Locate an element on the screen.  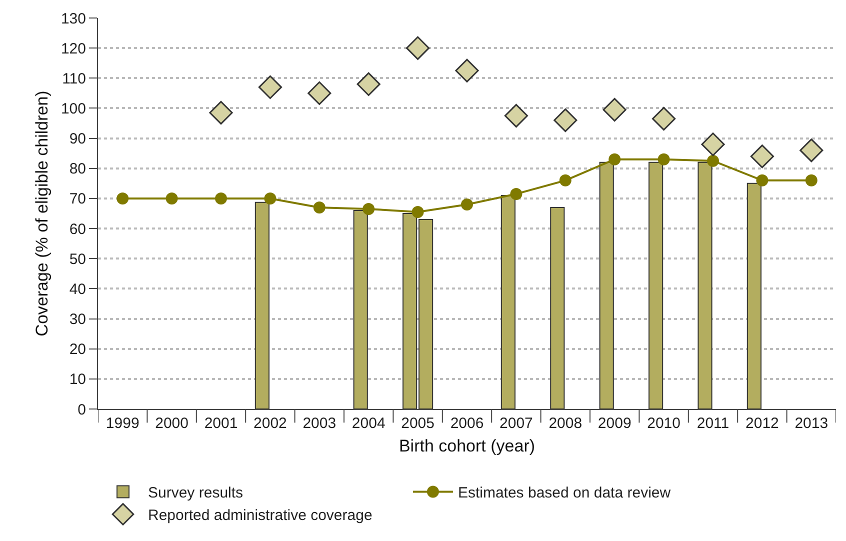
legend-label: Survey results is located at coordinates (196, 493).